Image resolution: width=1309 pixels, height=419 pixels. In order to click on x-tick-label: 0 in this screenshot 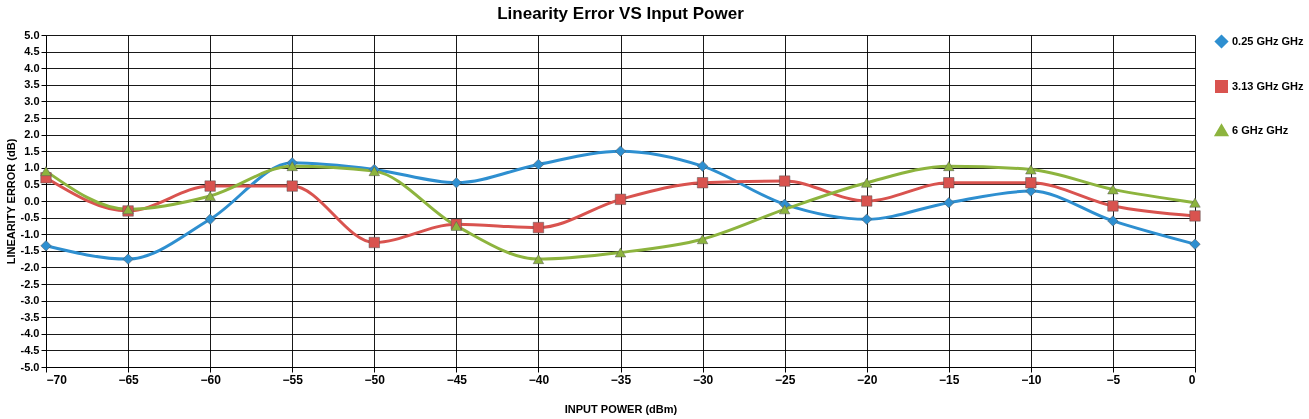, I will do `click(1192, 379)`.